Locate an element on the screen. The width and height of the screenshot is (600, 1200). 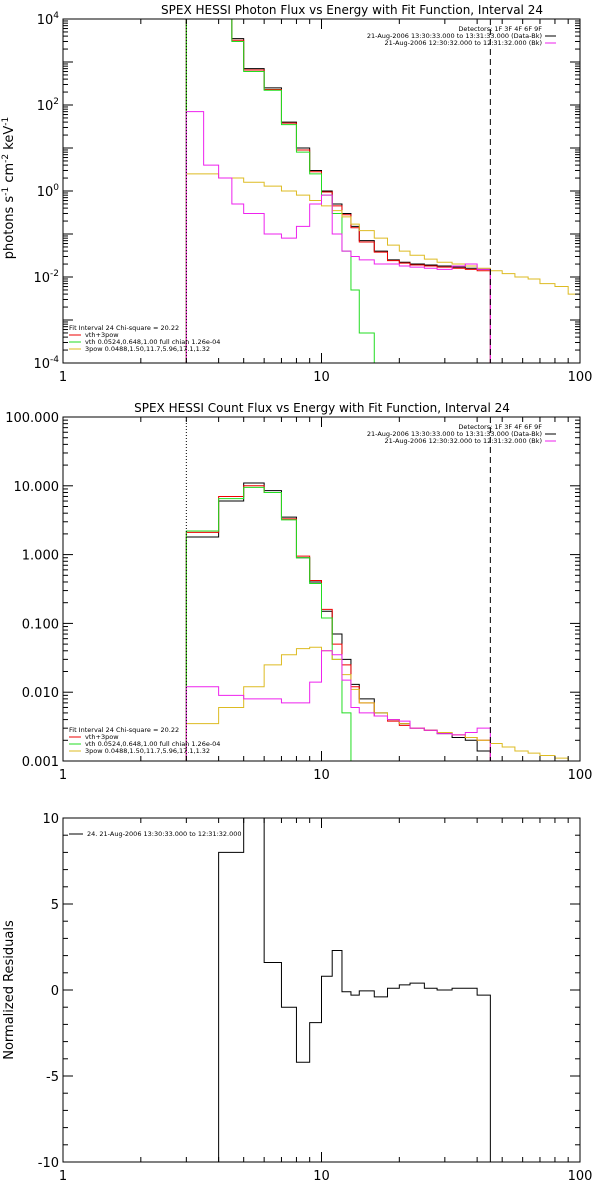
series-data-bk-line is located at coordinates (338, 621).